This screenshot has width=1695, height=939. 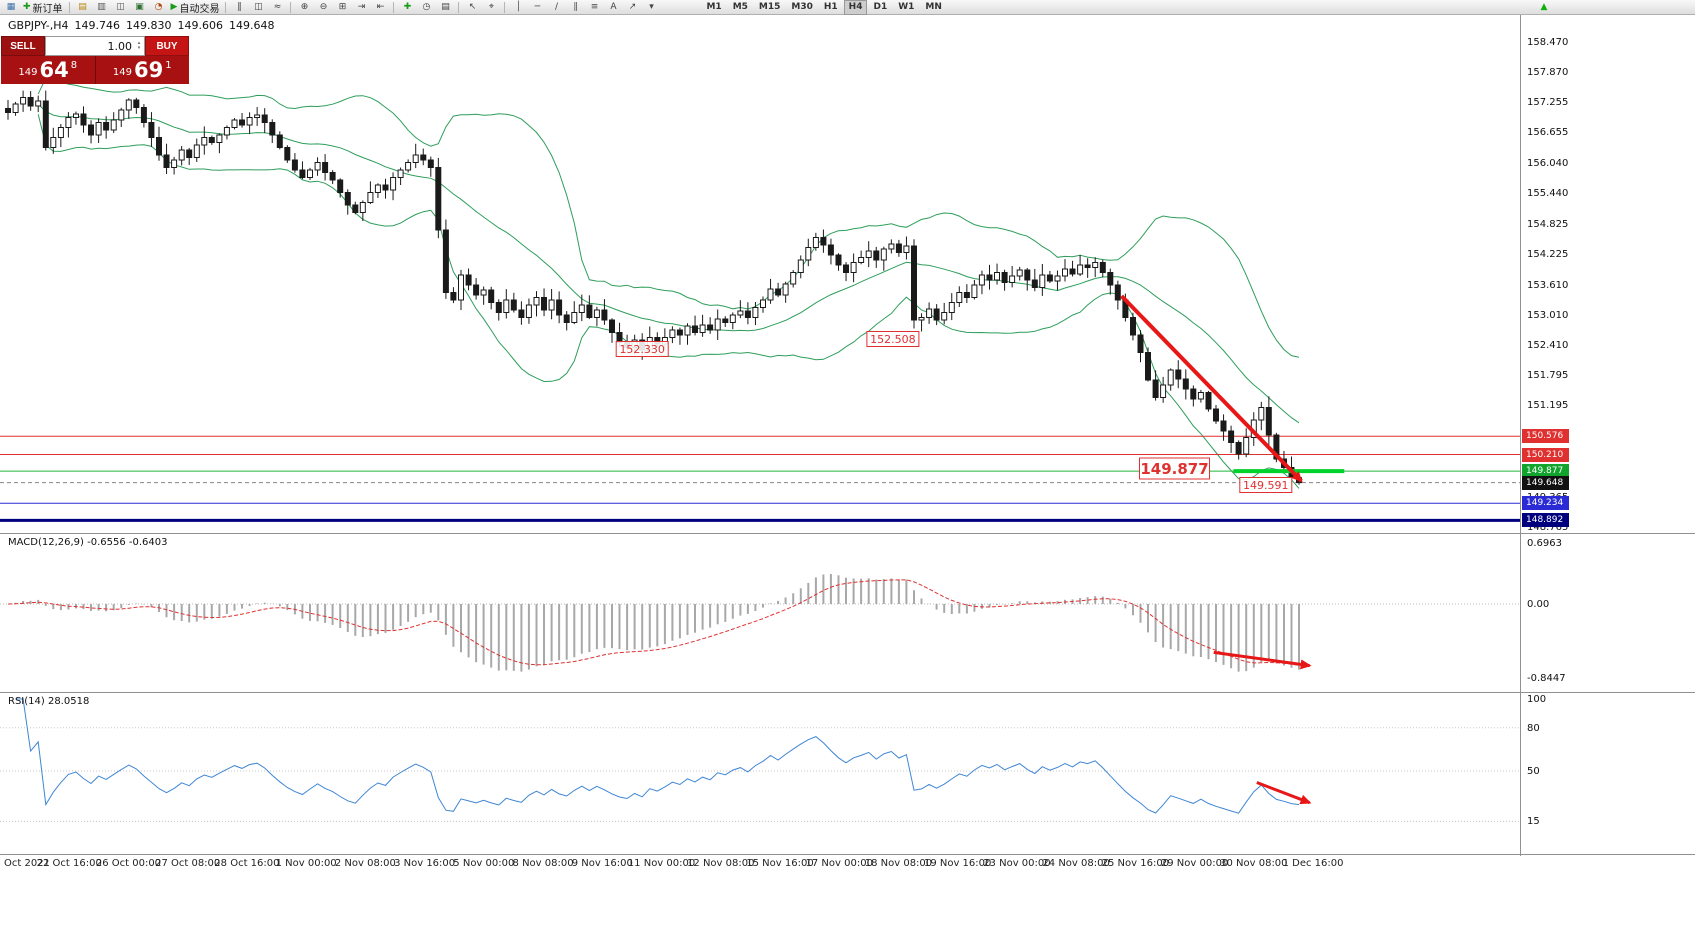 What do you see at coordinates (1211, 388) in the screenshot?
I see `trend-arrow` at bounding box center [1211, 388].